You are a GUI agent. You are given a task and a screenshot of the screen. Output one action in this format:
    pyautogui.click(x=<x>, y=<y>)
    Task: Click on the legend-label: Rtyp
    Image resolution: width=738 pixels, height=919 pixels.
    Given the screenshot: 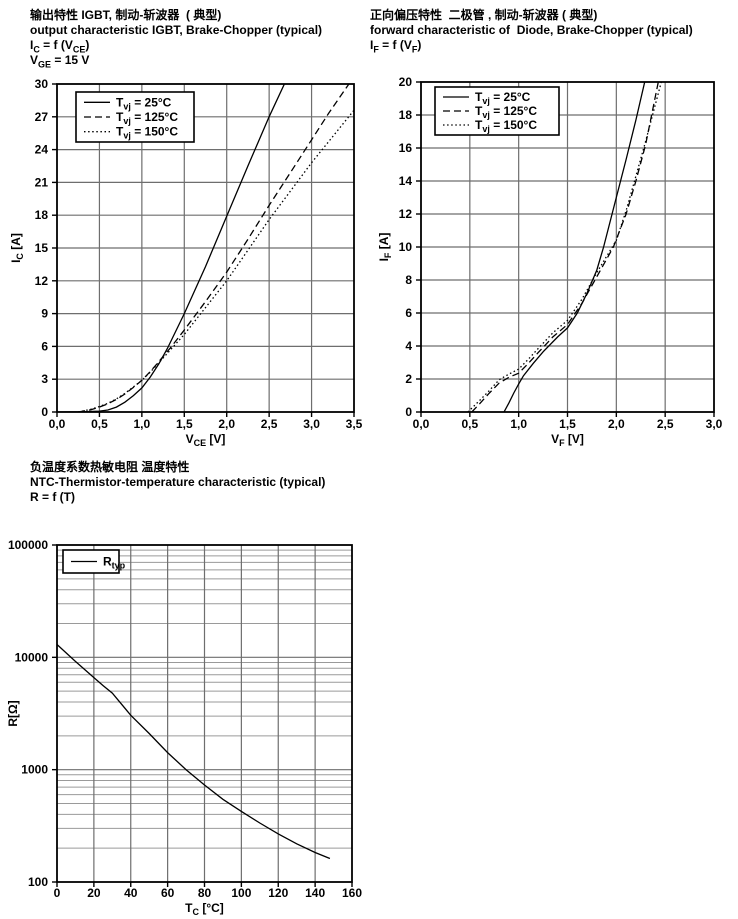 What is the action you would take?
    pyautogui.click(x=114, y=563)
    